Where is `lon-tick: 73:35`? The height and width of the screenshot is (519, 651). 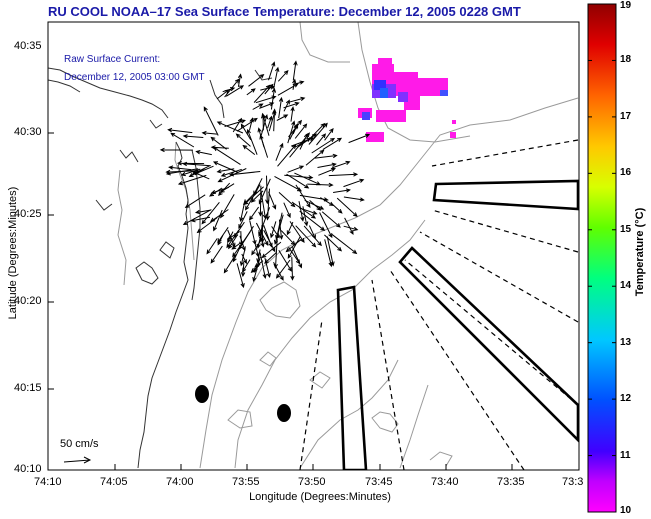 lon-tick: 73:35 is located at coordinates (511, 482).